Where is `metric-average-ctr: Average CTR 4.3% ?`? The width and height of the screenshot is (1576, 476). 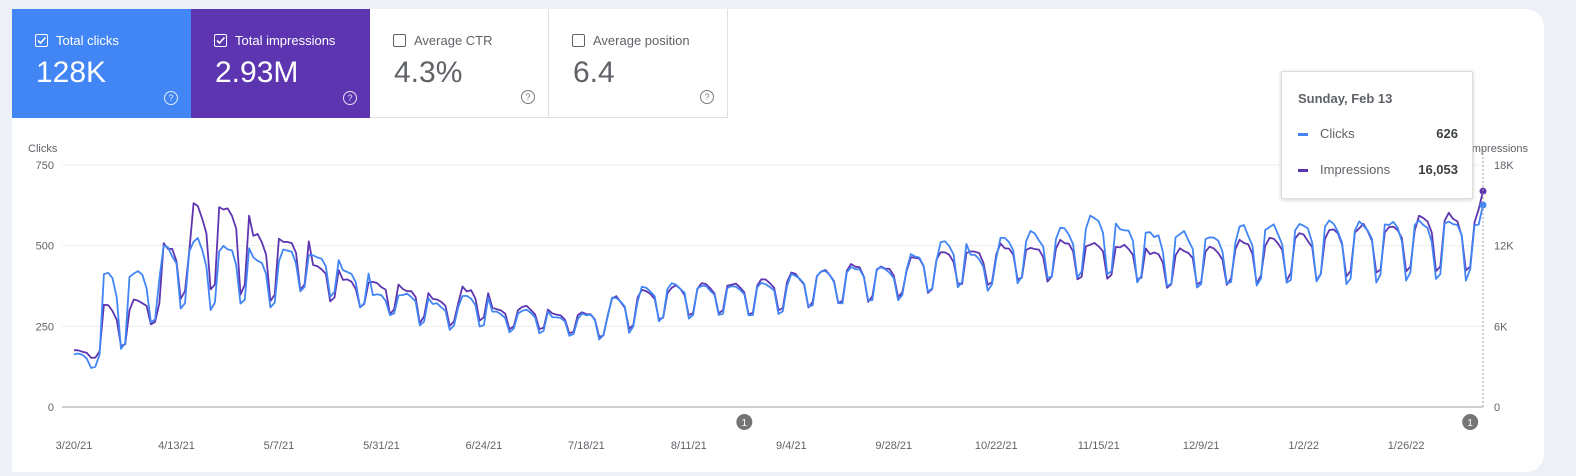 metric-average-ctr: Average CTR 4.3% ? is located at coordinates (459, 63).